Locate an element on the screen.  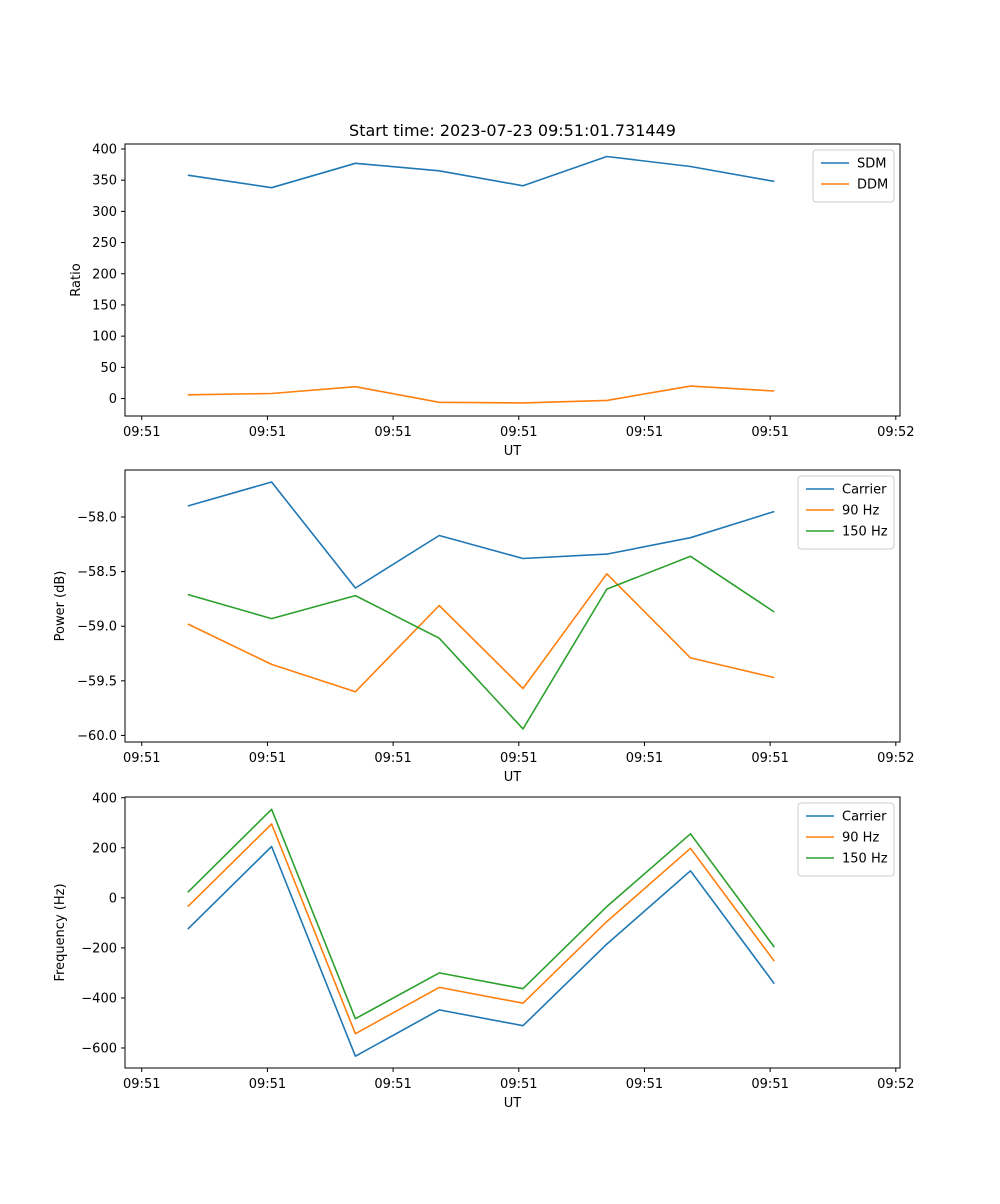
ratio-x-axis-label: UT is located at coordinates (513, 451).